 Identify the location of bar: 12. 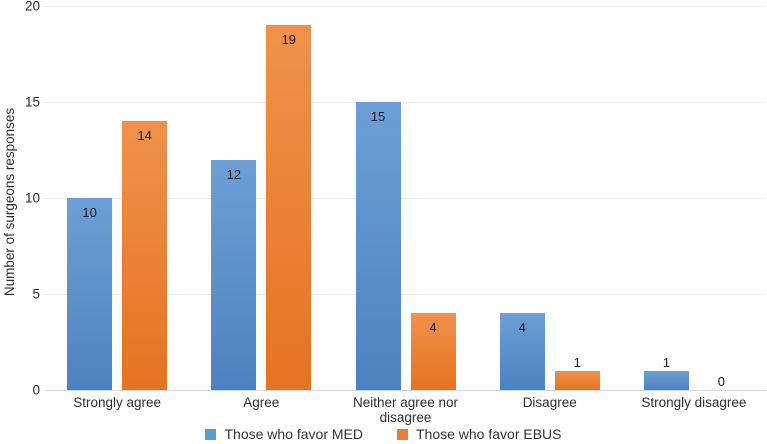
(234, 274).